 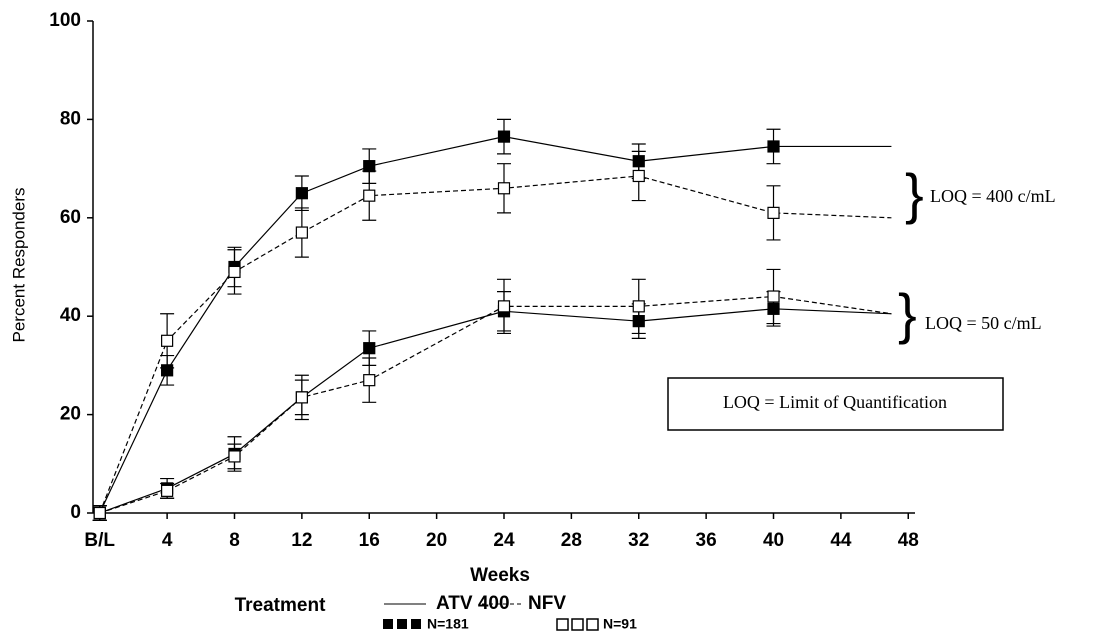 I want to click on annotation: LOQ = 400 c/mL, so click(x=993, y=196).